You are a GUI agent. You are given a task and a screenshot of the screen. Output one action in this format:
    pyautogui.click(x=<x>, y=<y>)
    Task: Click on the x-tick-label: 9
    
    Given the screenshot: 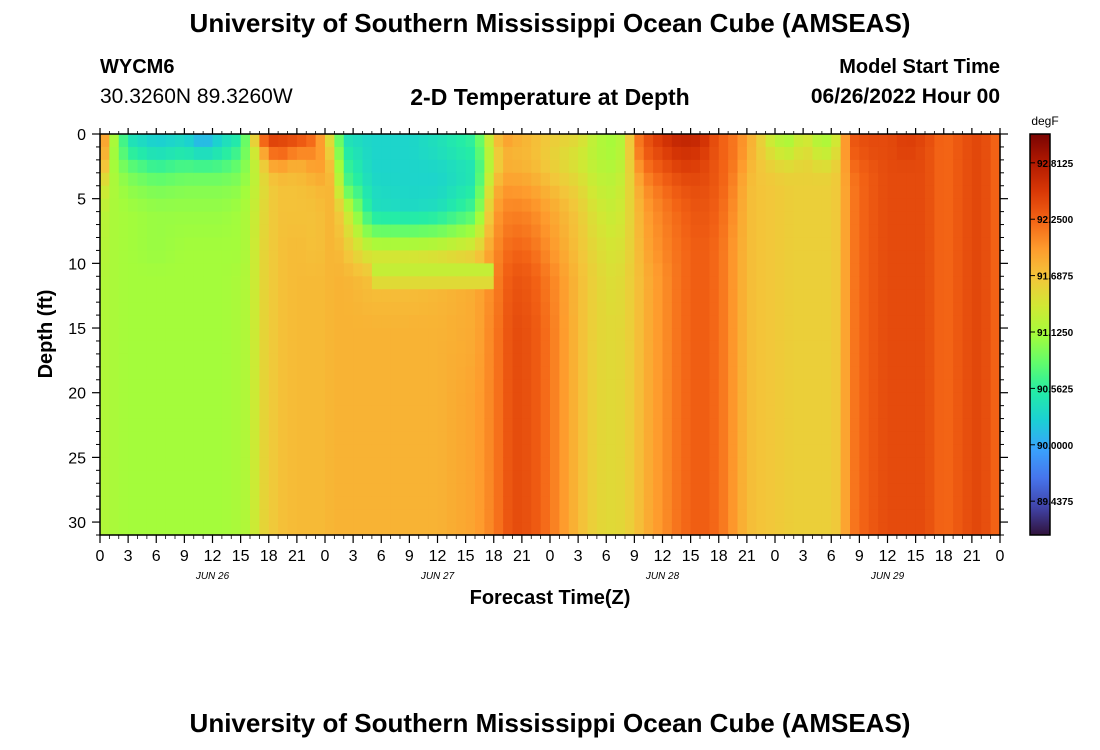 What is the action you would take?
    pyautogui.click(x=859, y=556)
    